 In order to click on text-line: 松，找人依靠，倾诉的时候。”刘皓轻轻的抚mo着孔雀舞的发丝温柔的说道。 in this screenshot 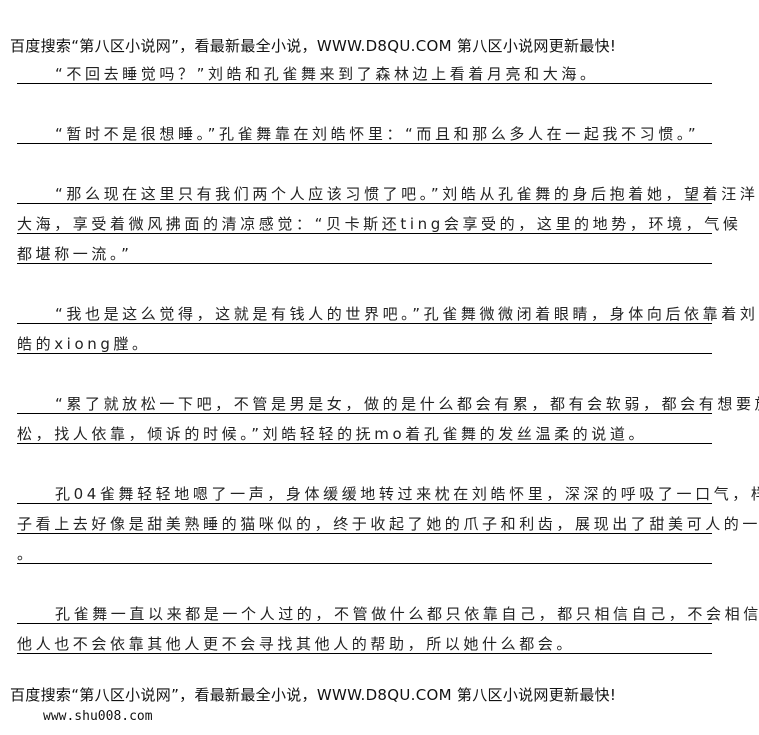, I will do `click(364, 434)`.